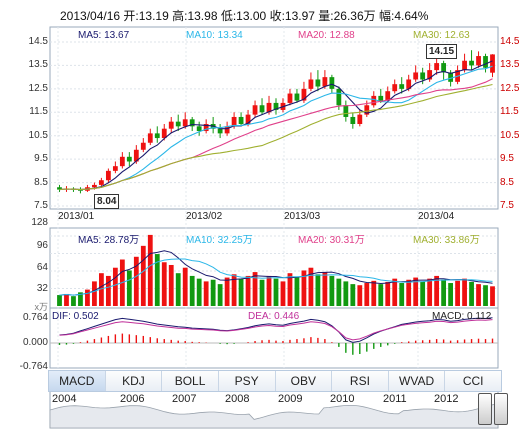 This screenshot has width=525, height=435. What do you see at coordinates (104, 35) in the screenshot?
I see `legend-ma5: MA5: 13.67` at bounding box center [104, 35].